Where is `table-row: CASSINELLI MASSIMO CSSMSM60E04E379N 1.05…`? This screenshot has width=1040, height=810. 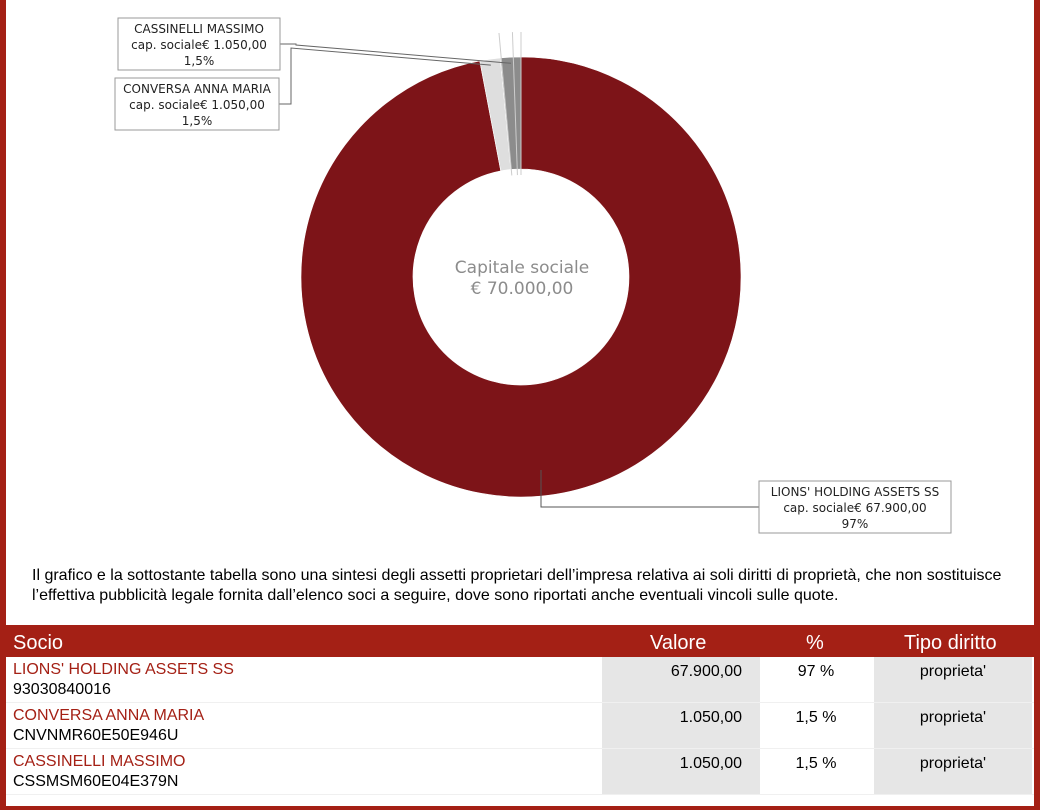
table-row: CASSINELLI MASSIMO CSSMSM60E04E379N 1.05… is located at coordinates (520, 772).